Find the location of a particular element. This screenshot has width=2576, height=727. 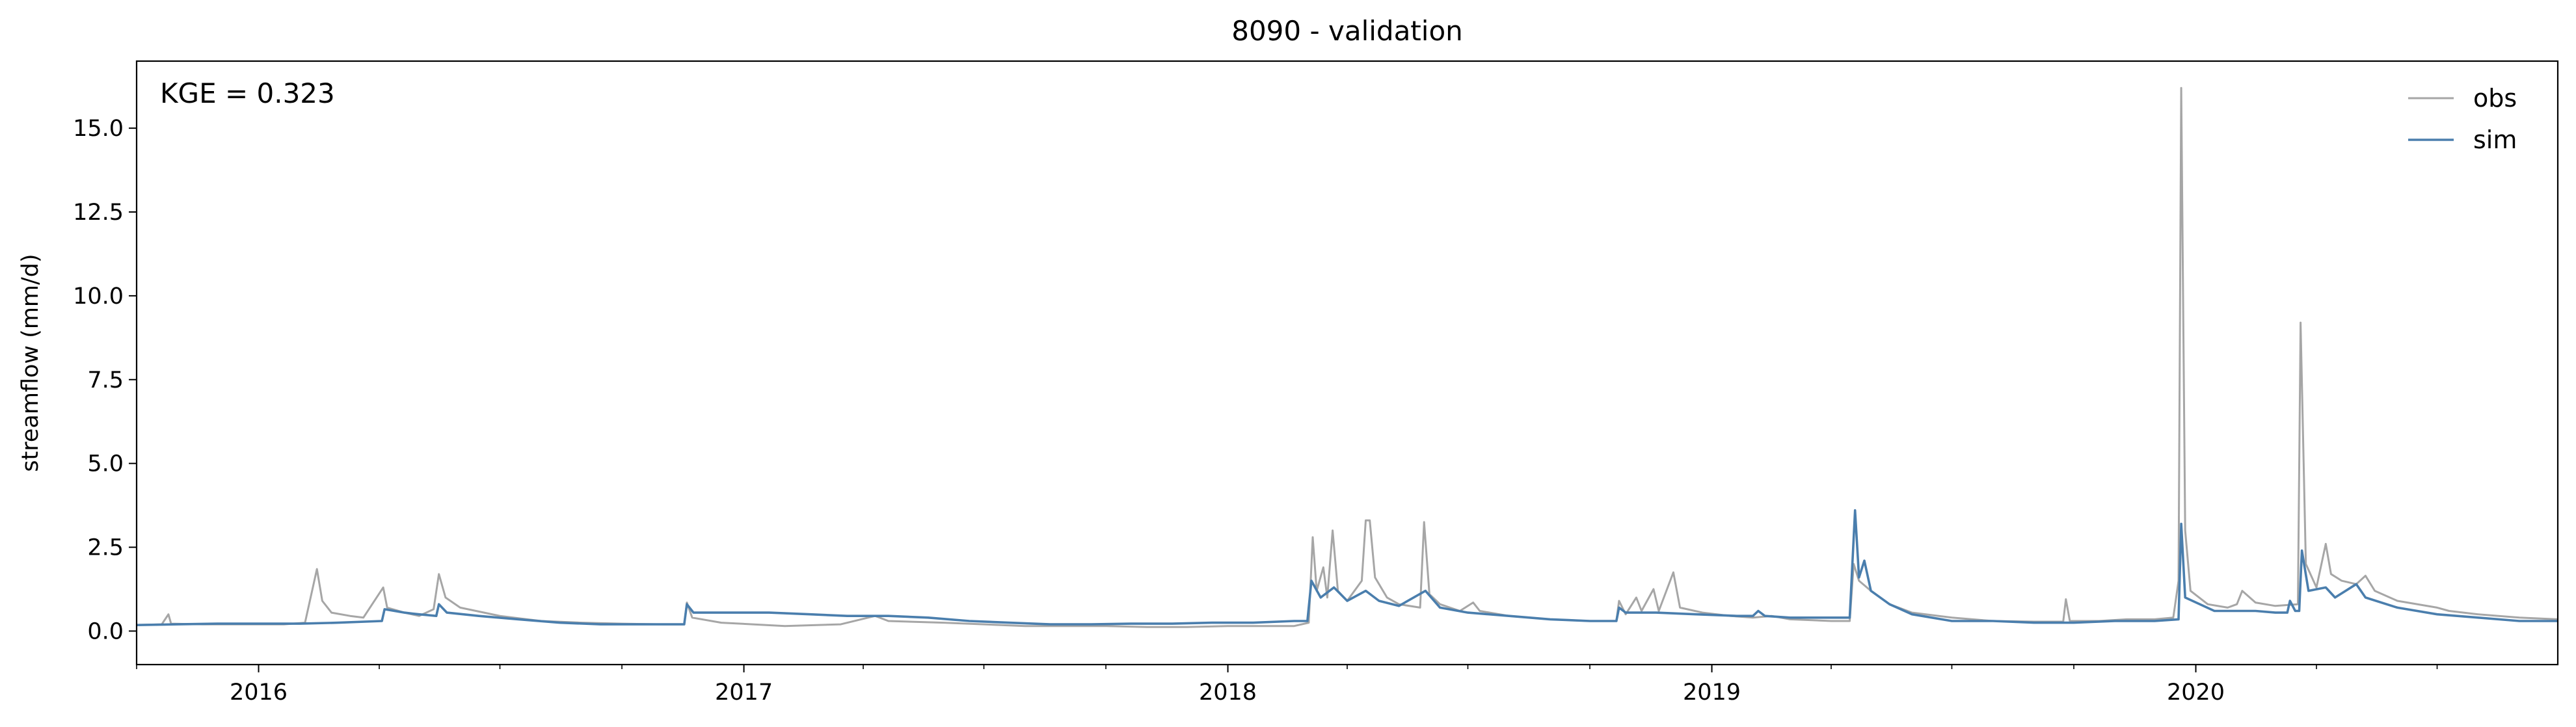

y-tick-label: 5.0 is located at coordinates (105, 464).